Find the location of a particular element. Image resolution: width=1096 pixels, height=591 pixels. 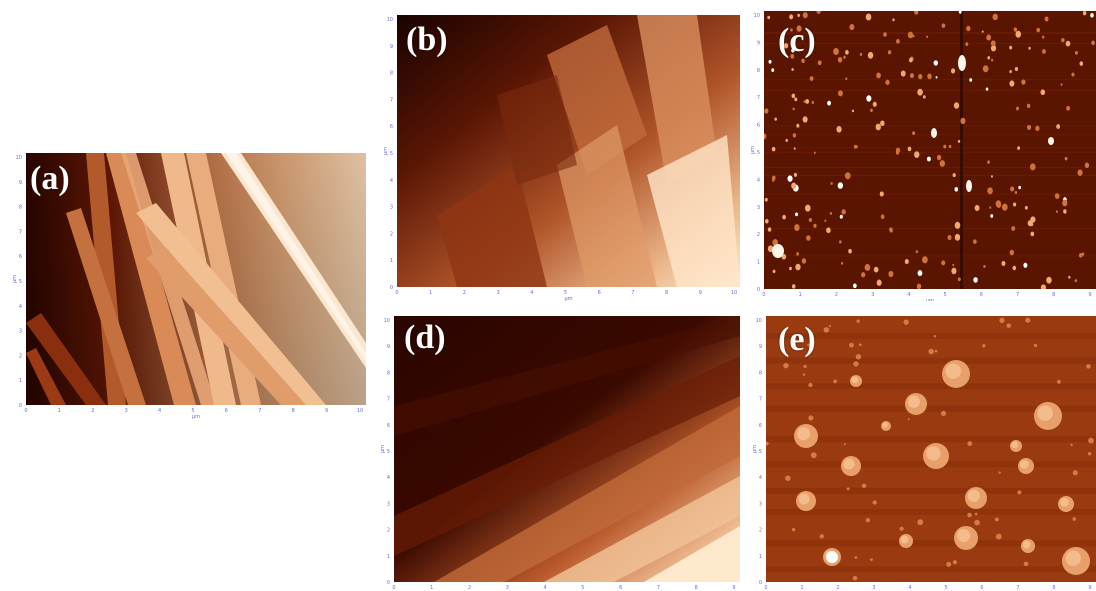

panel-label-c: (c) is located at coordinates (797, 40).